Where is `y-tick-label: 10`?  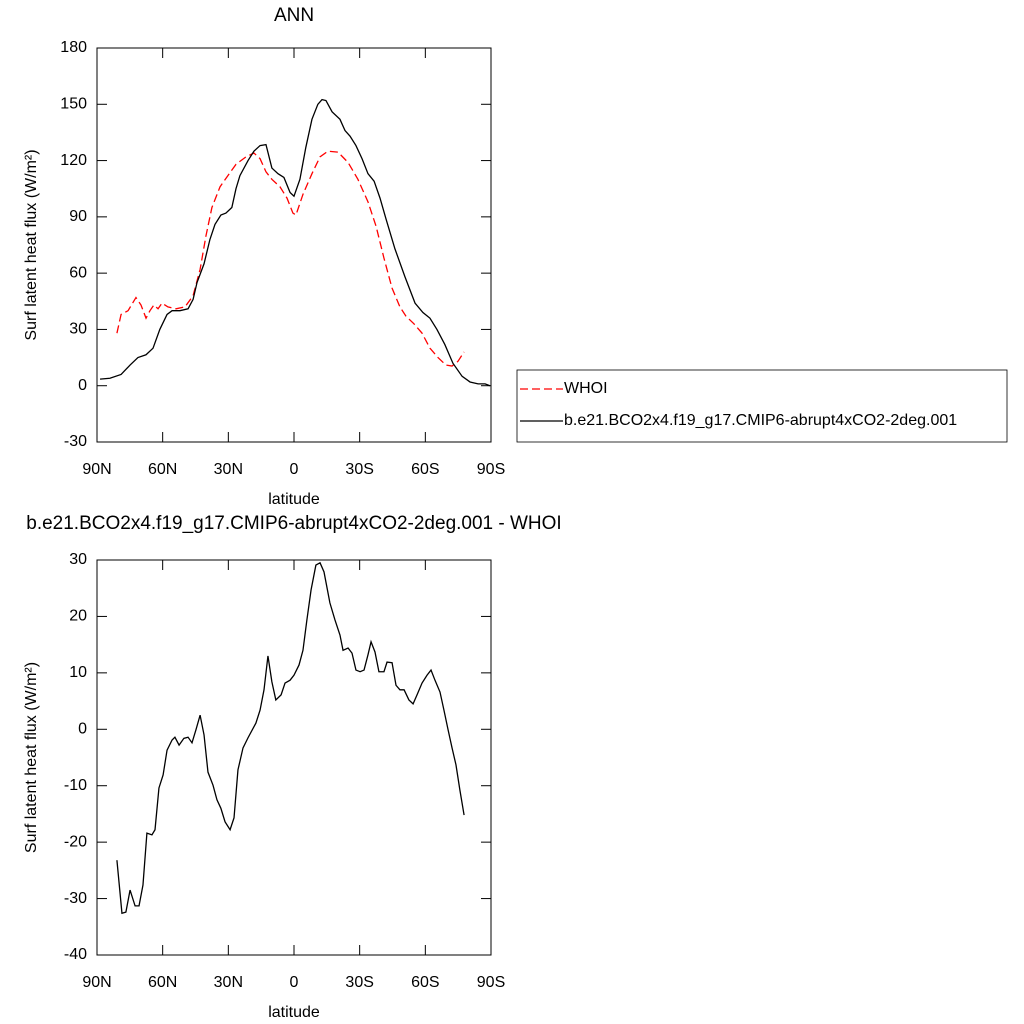
y-tick-label: 10 is located at coordinates (78, 672).